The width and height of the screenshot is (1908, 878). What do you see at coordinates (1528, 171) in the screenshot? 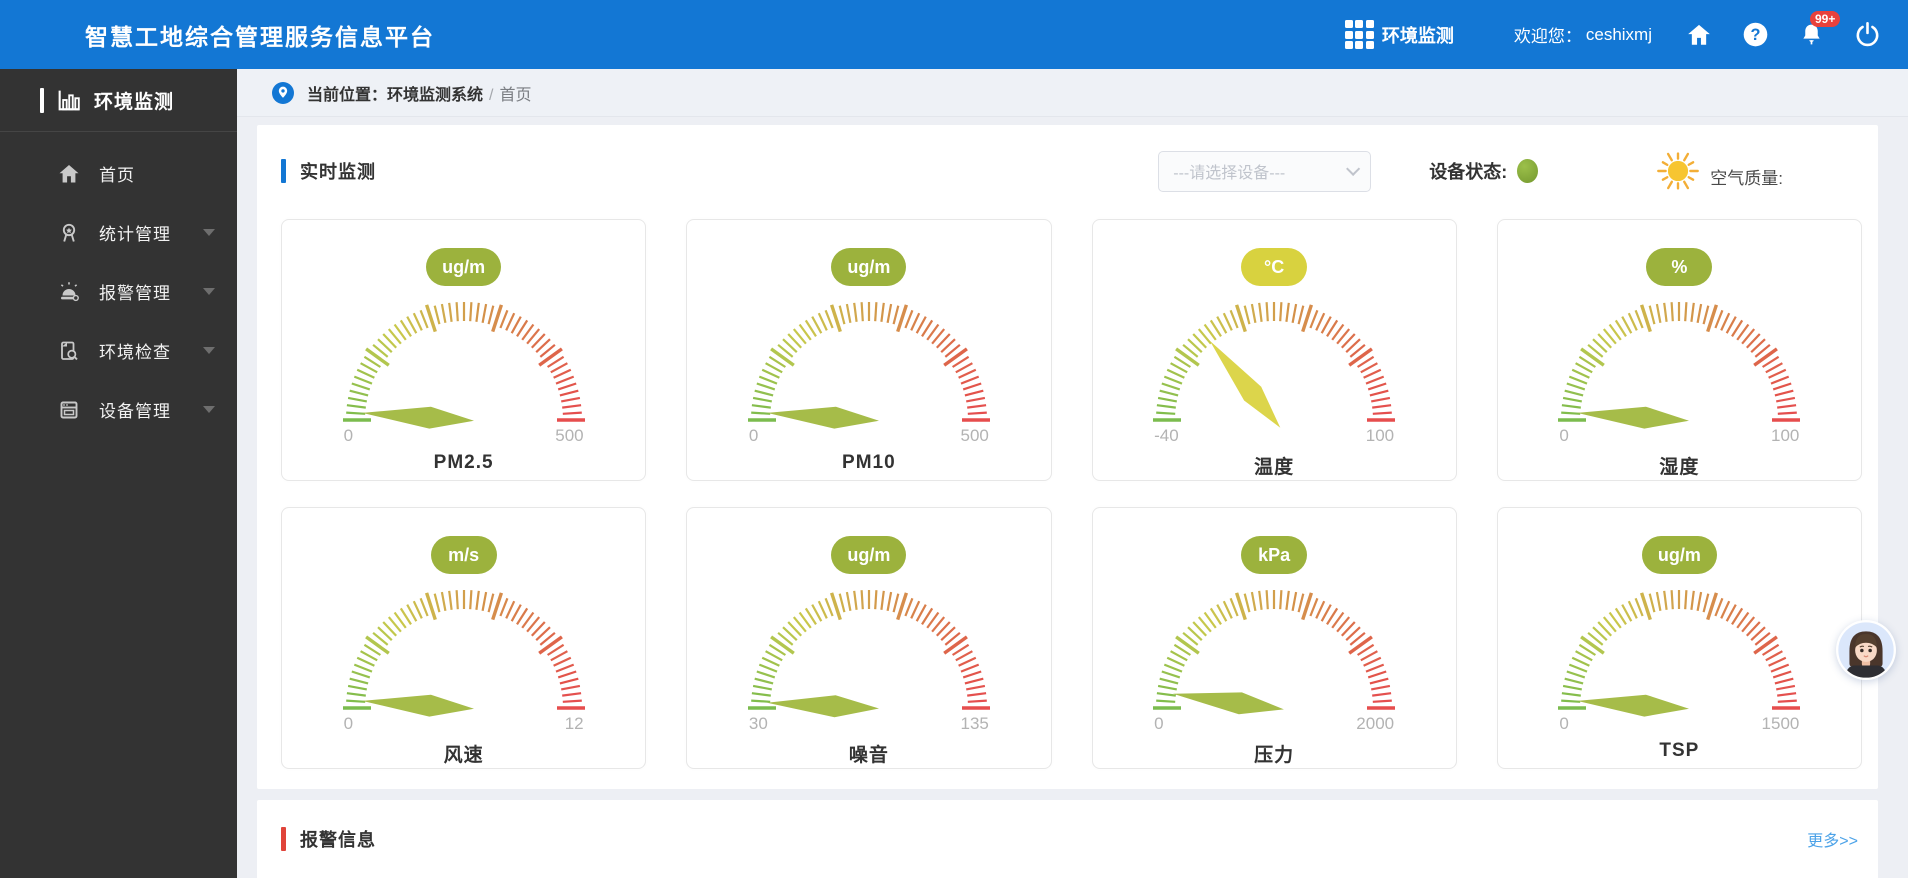
I see `device-status-indicator` at bounding box center [1528, 171].